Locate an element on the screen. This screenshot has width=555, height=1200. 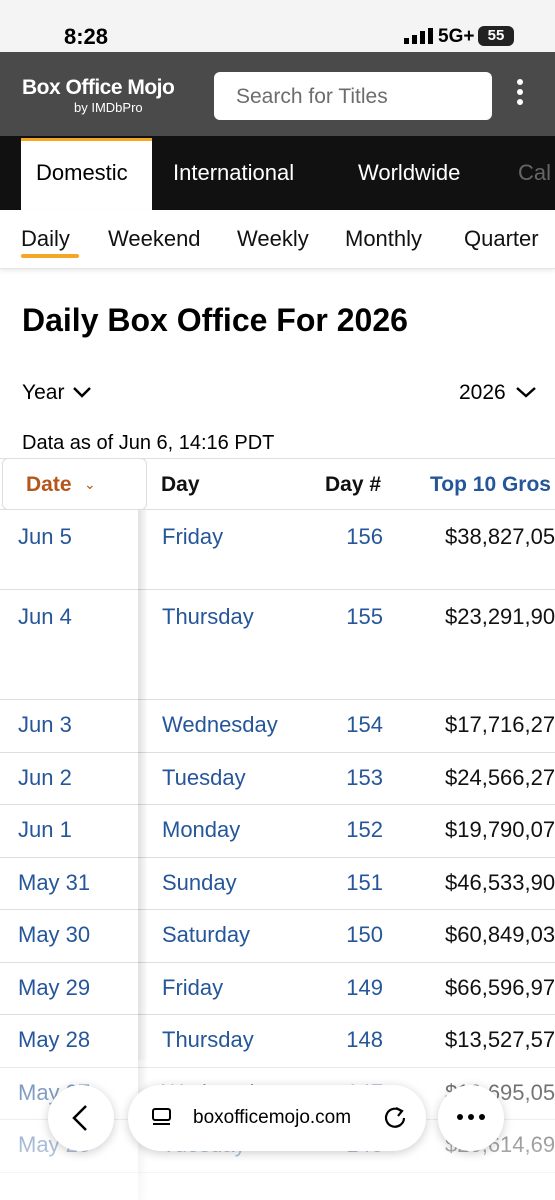
search-placeholder: Search for Titles is located at coordinates (312, 96).